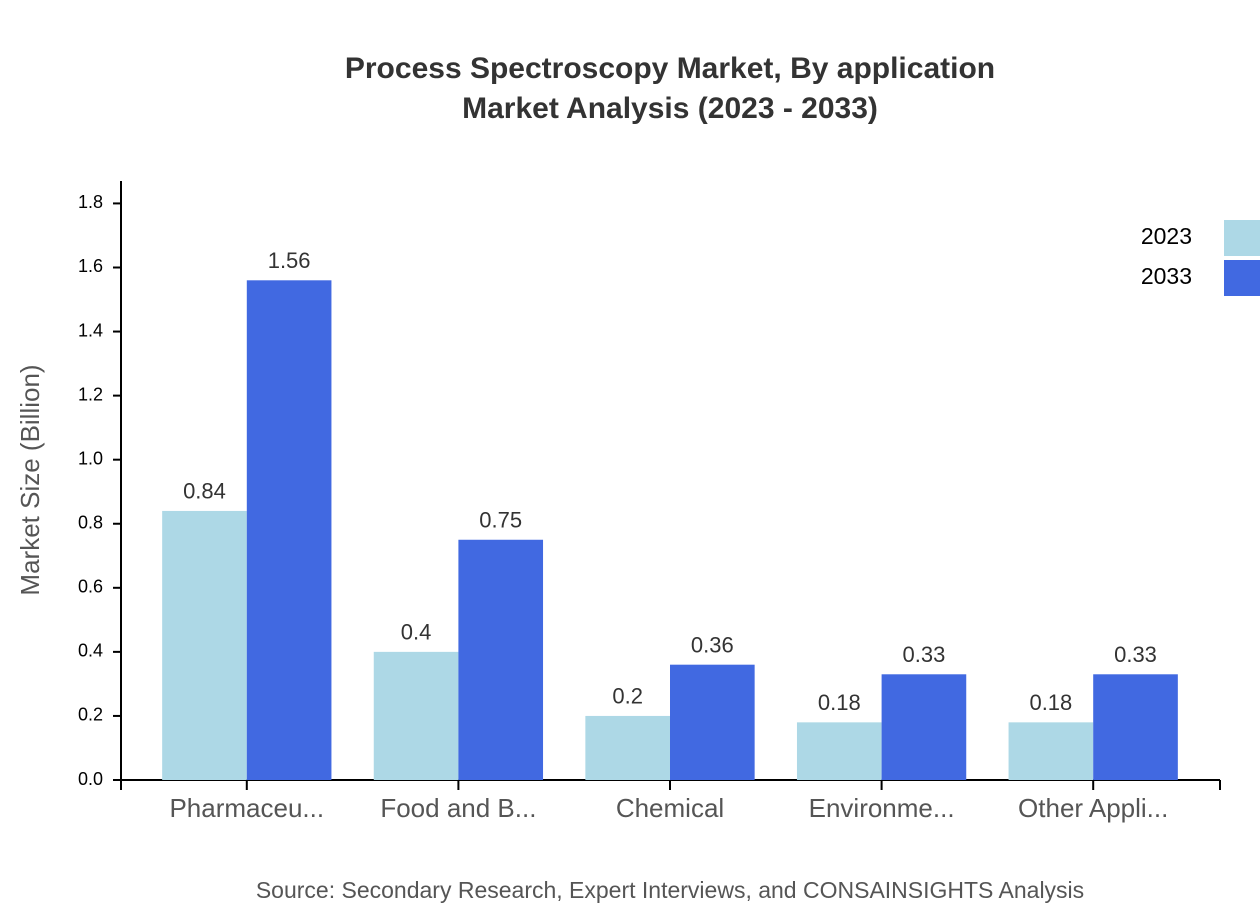  I want to click on y-tick-label: 1.2, so click(90, 394).